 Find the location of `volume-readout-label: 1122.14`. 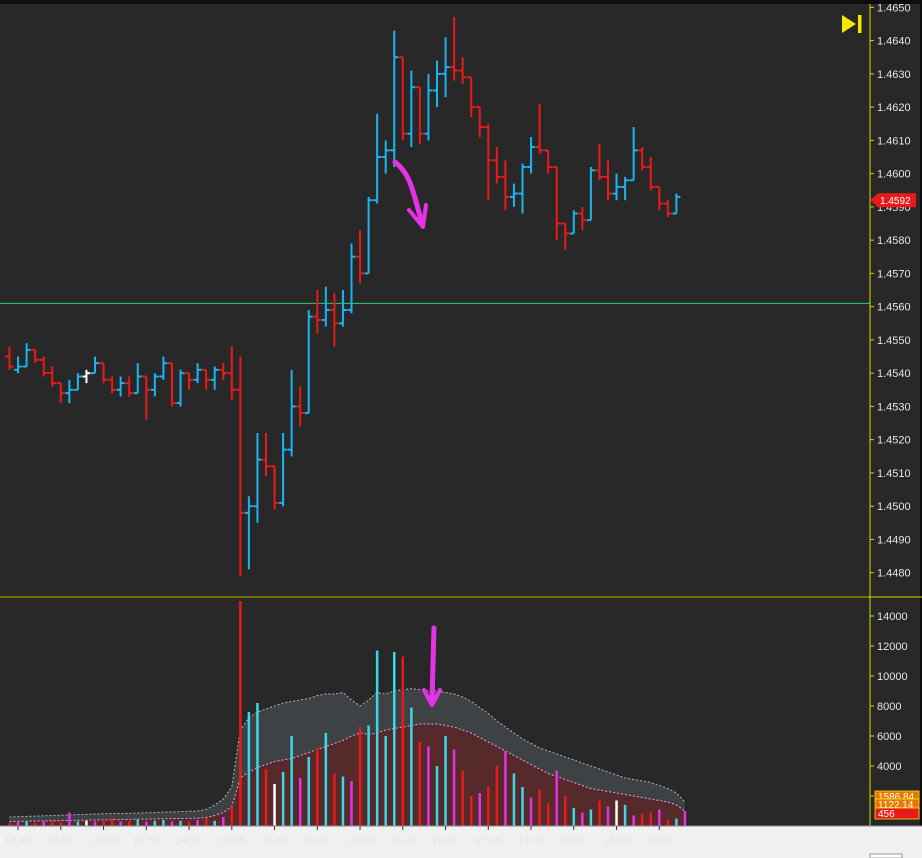

volume-readout-label: 1122.14 is located at coordinates (896, 805).